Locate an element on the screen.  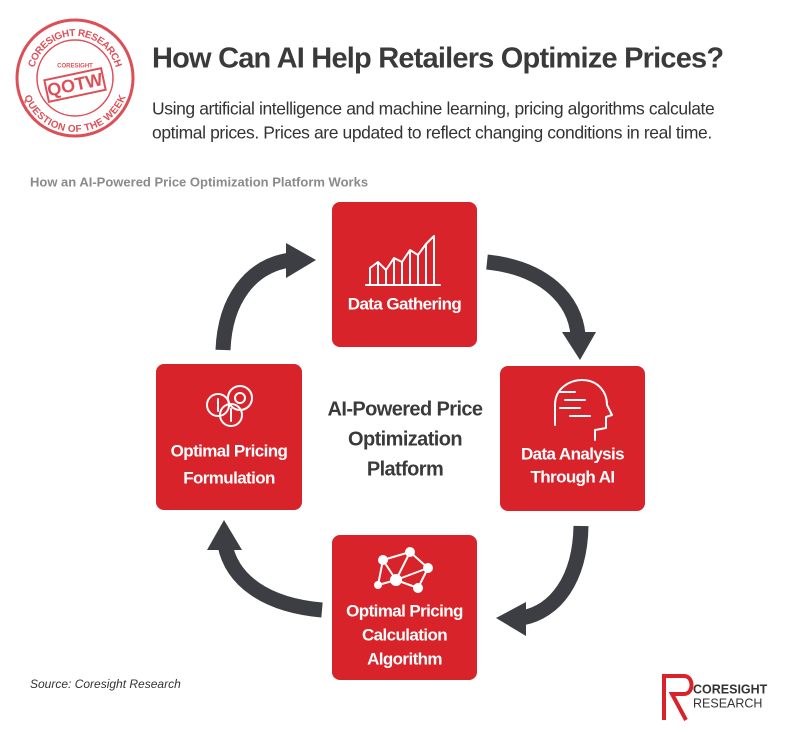
stamp-ring is located at coordinates (75, 78).